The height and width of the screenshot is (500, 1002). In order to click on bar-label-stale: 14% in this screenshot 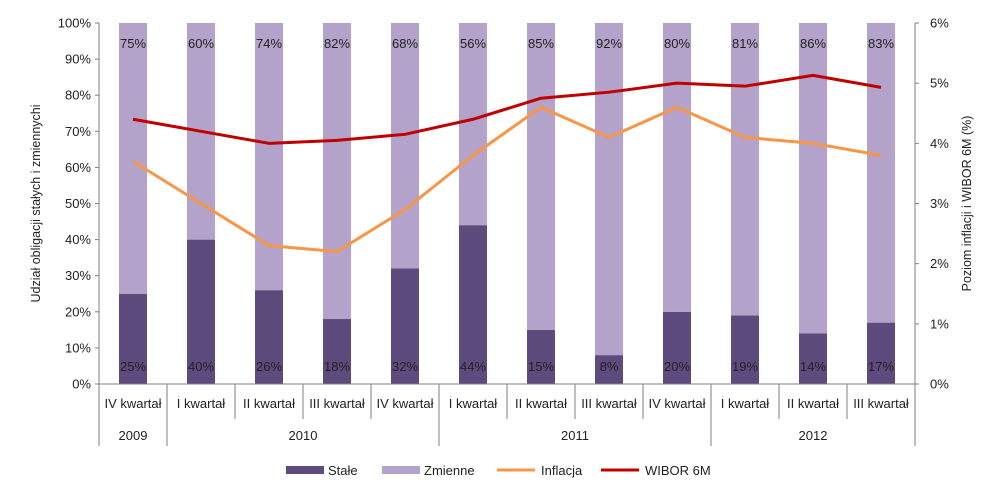, I will do `click(813, 366)`.